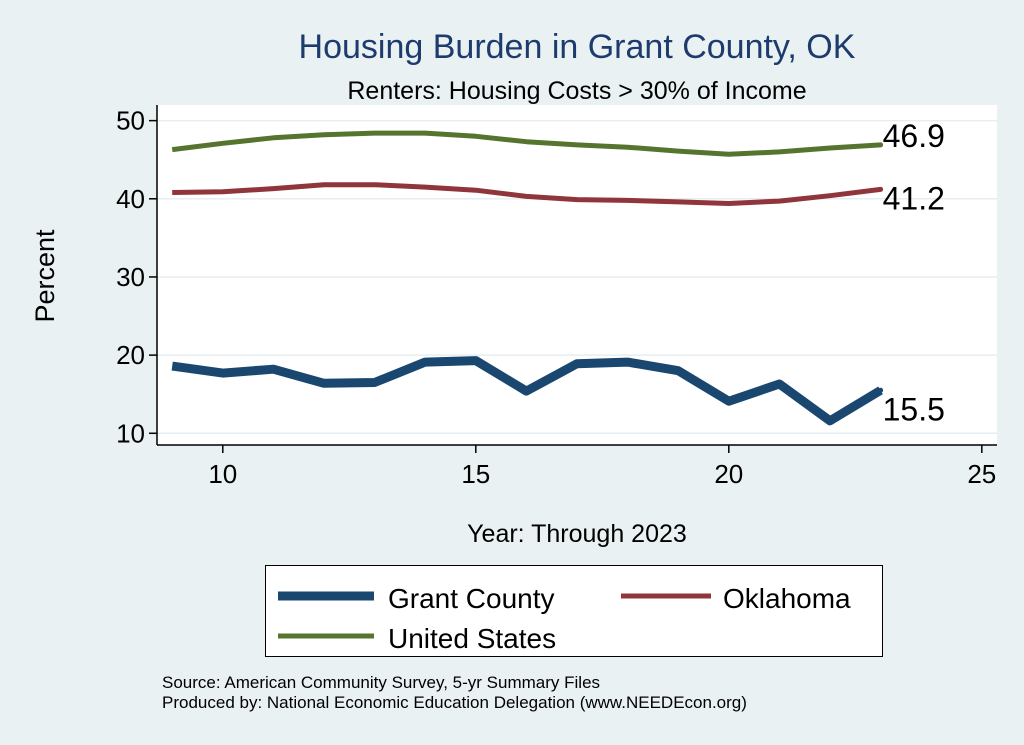  I want to click on legend-label-united-states: United States, so click(472, 638).